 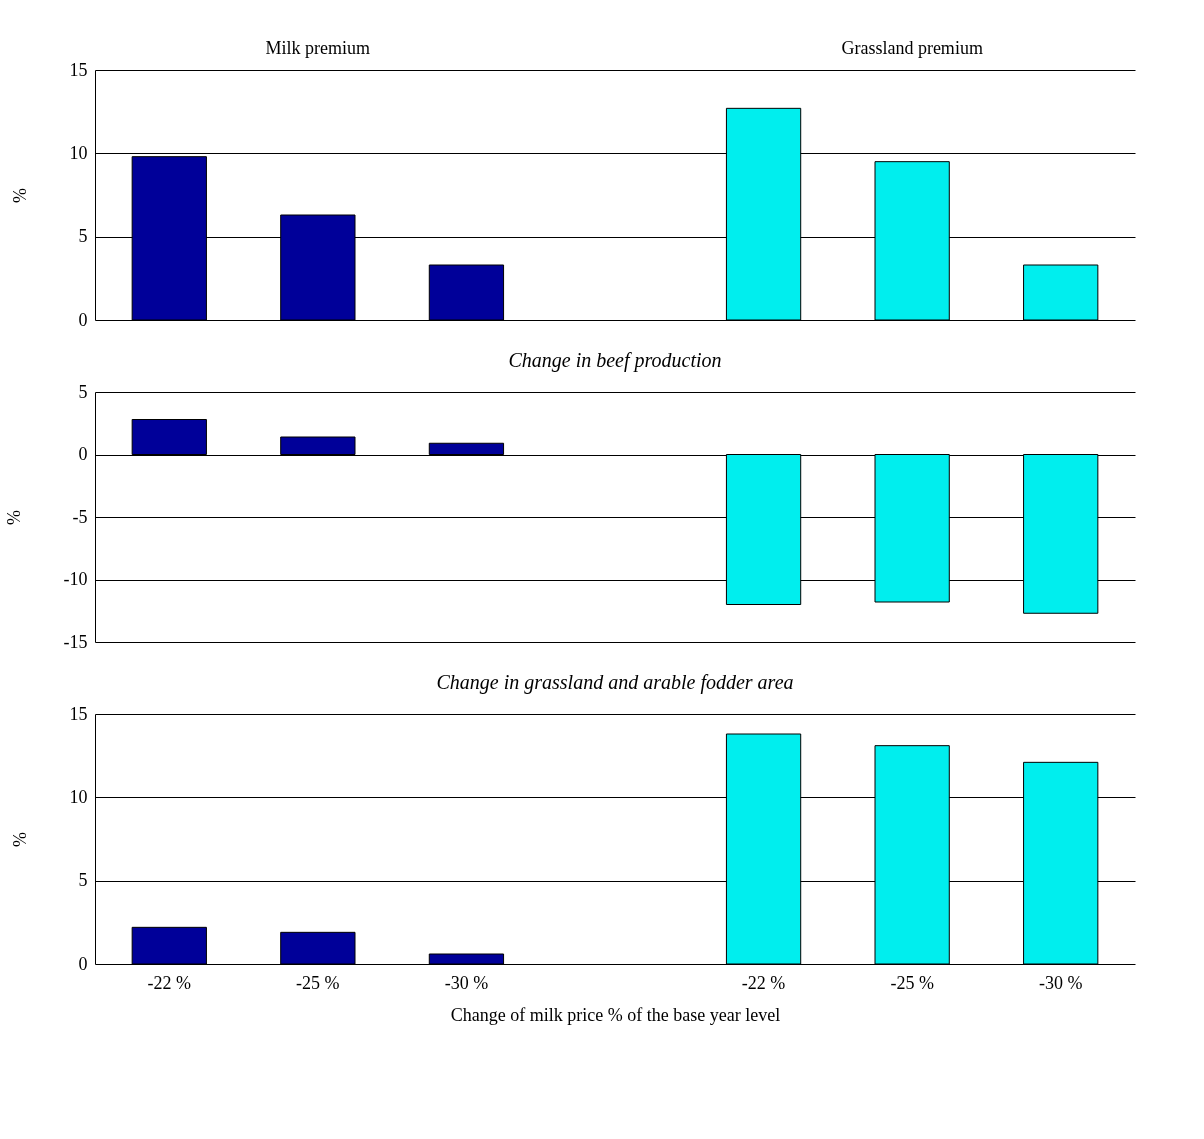 What do you see at coordinates (75, 641) in the screenshot?
I see `y-tick-label: -15` at bounding box center [75, 641].